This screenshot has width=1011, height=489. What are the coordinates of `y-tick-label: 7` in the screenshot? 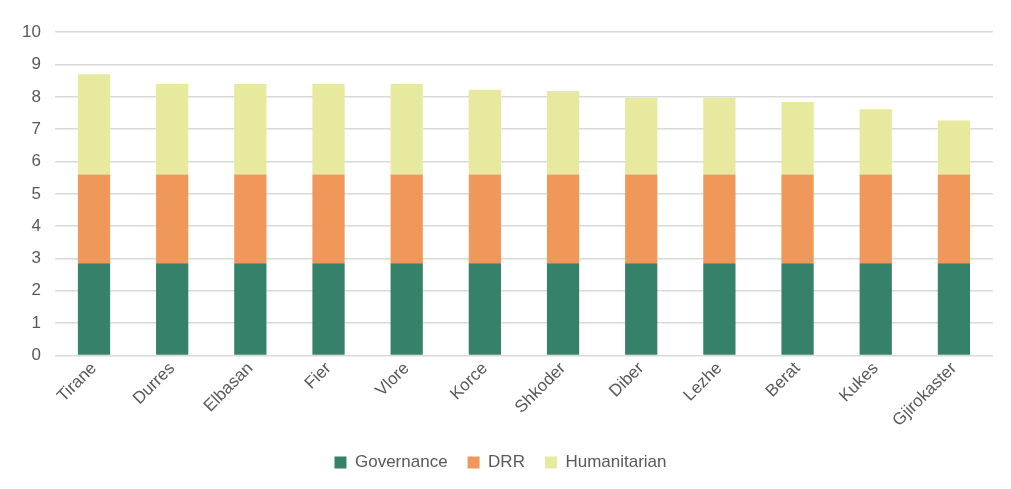 It's located at (36, 128).